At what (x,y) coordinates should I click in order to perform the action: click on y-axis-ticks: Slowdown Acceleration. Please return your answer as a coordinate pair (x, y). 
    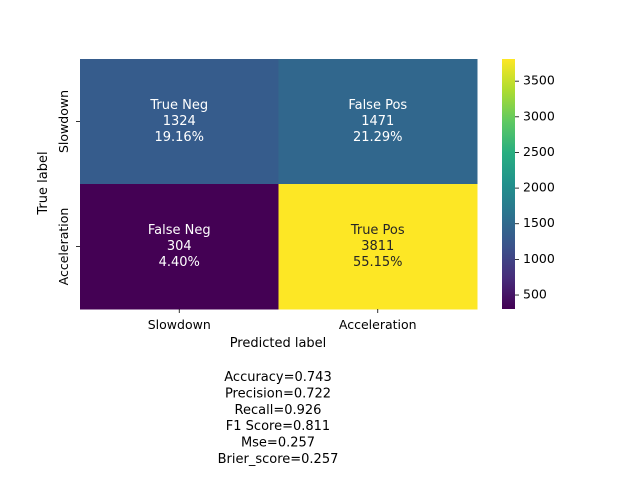
    Looking at the image, I should click on (68, 187).